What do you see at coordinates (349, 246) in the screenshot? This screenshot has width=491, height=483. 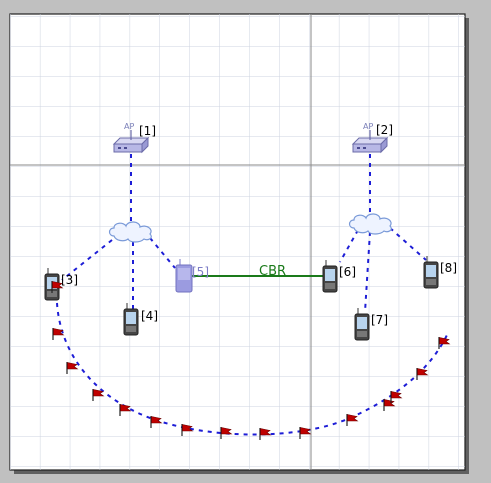 I see `link-cloud-n6` at bounding box center [349, 246].